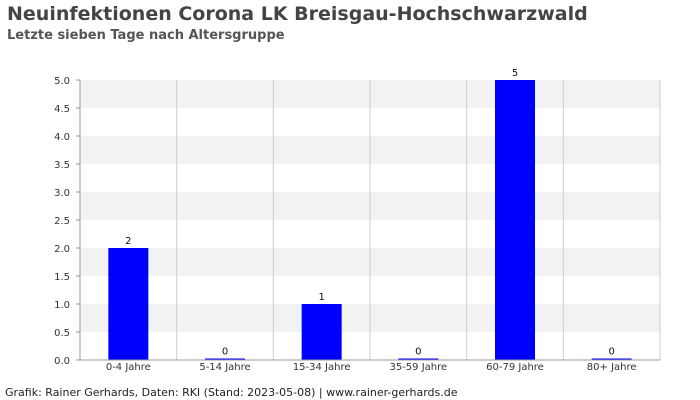  Describe the element at coordinates (225, 359) in the screenshot. I see `bar-5-14-jahre` at that location.